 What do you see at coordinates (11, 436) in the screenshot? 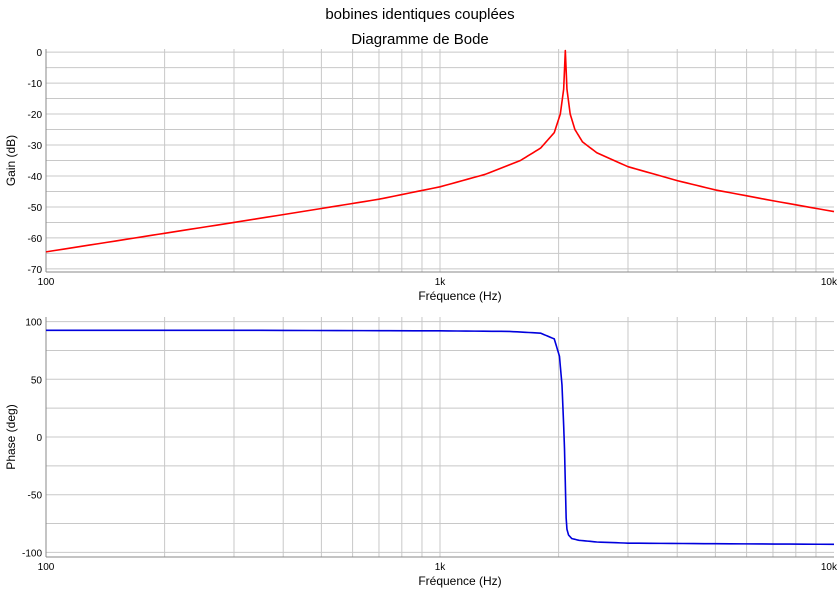
I see `y-axis-label: Phase (deg)` at bounding box center [11, 436].